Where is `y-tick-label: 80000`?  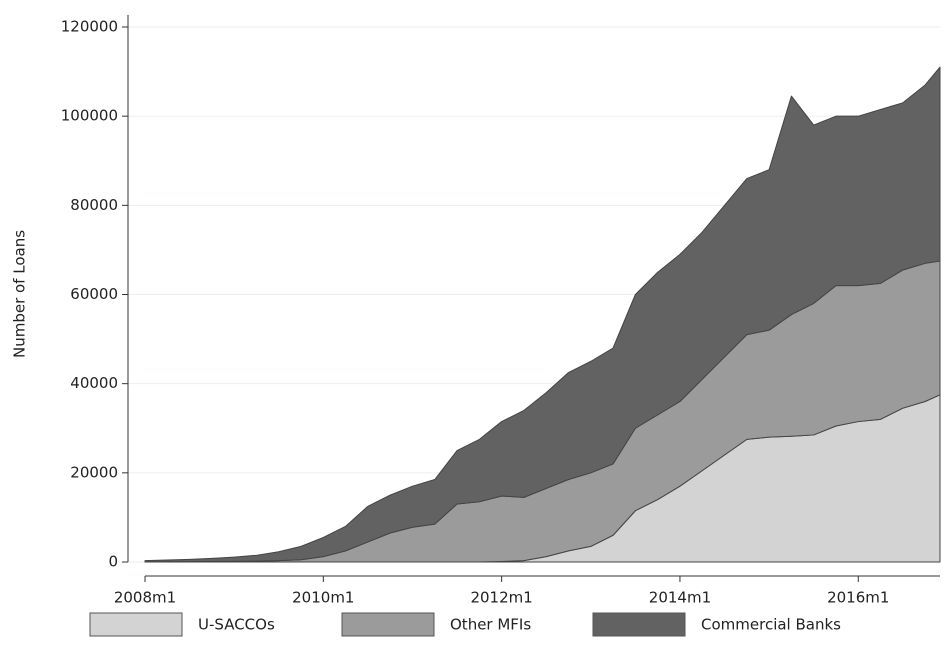
y-tick-label: 80000 is located at coordinates (94, 205).